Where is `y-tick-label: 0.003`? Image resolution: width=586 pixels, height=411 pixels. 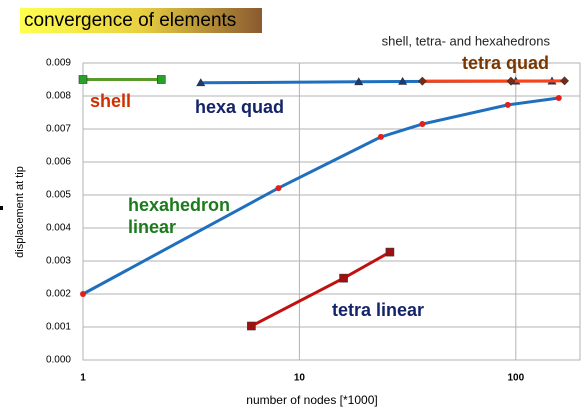
y-tick-label: 0.003 is located at coordinates (58, 261).